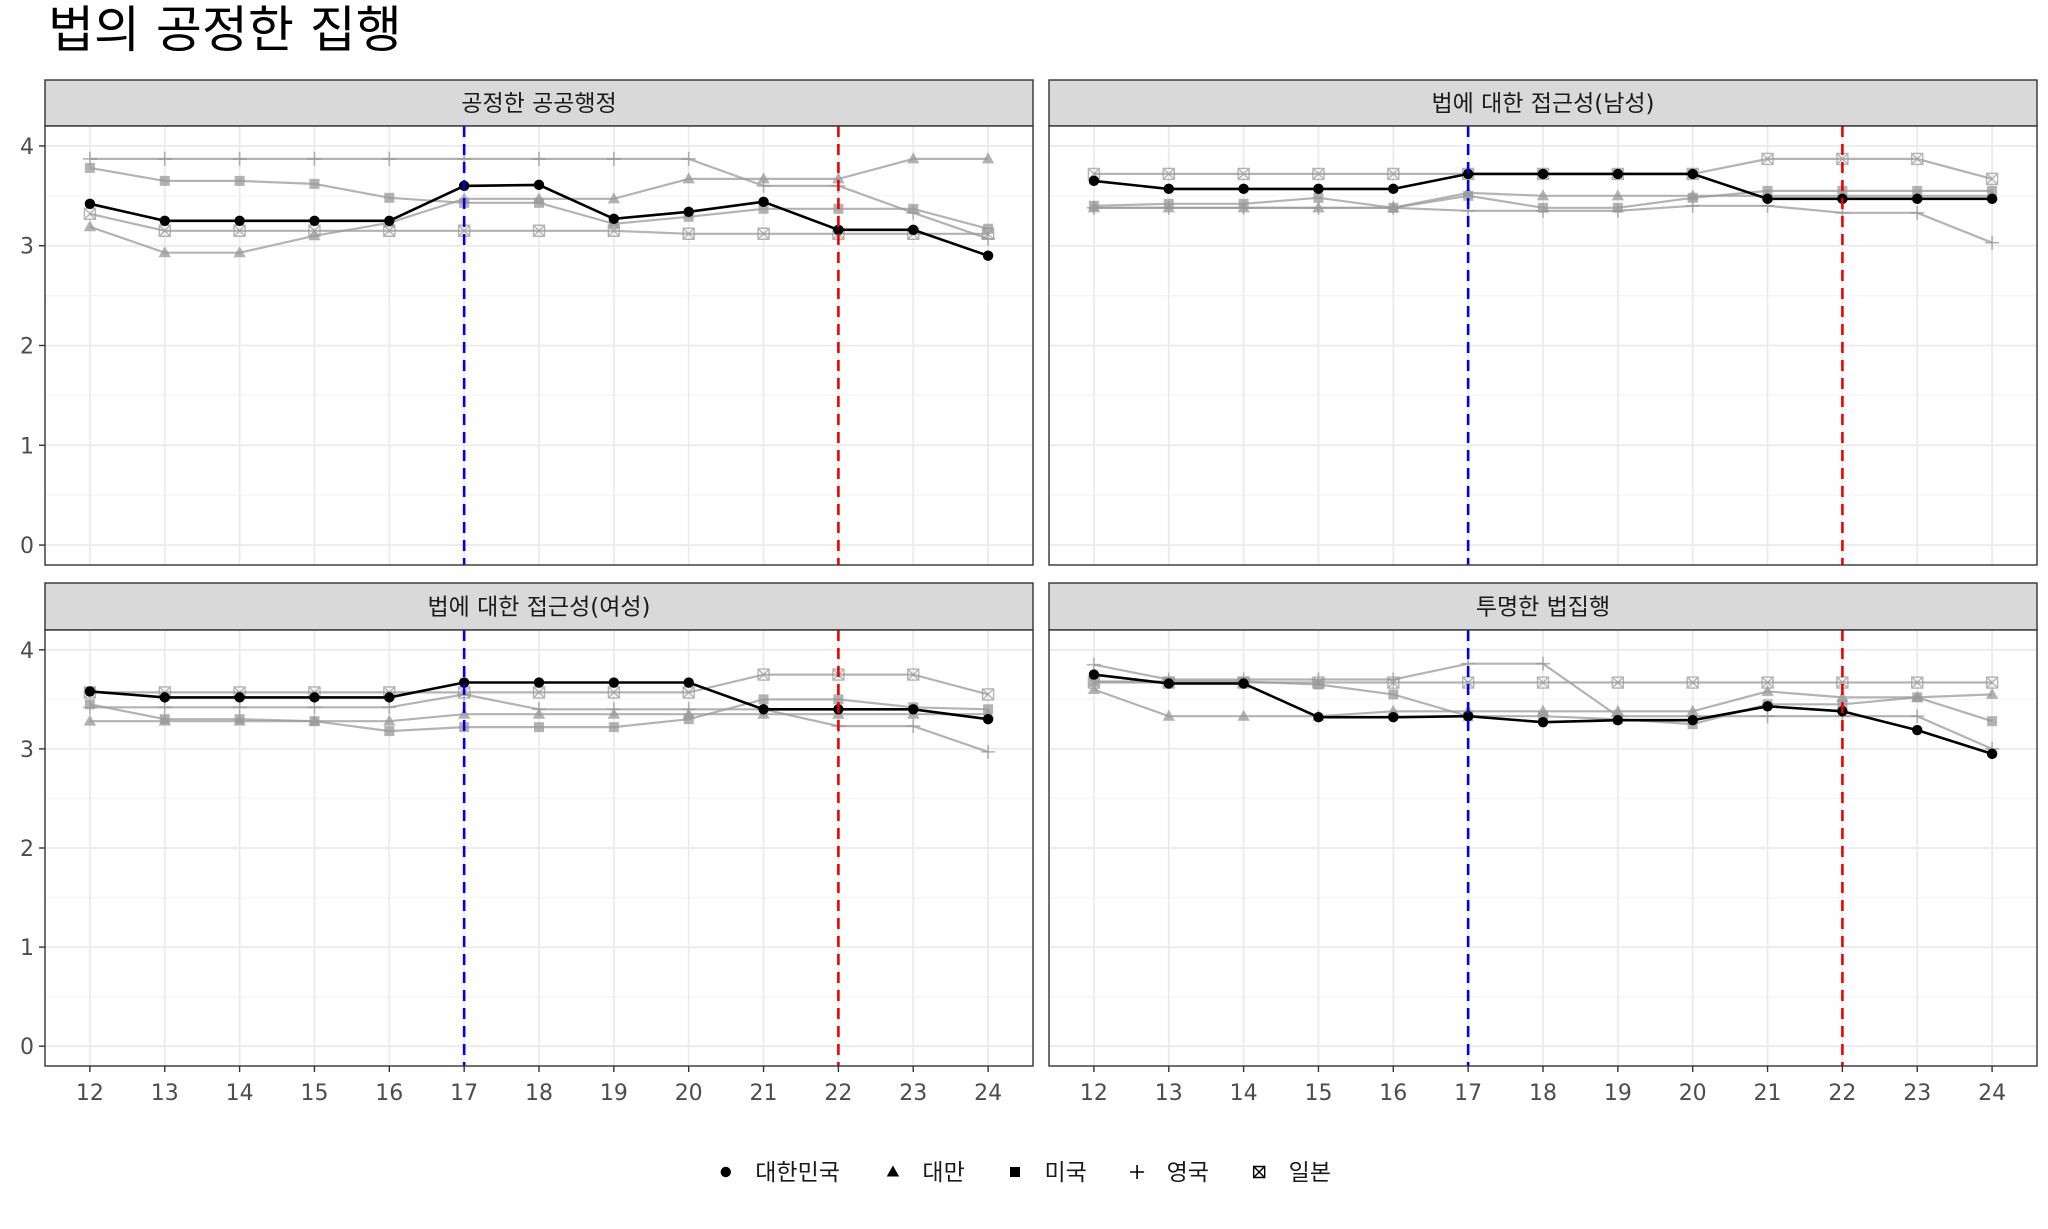 The image size is (2048, 1229). I want to click on legend-item-kr: 대한민국, so click(780, 1173).